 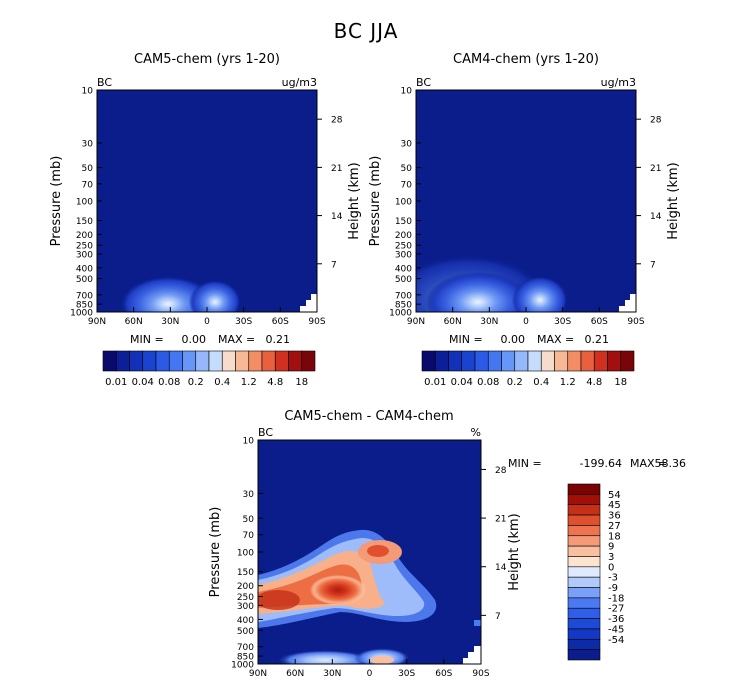 I want to click on min-value: -199.64, so click(x=601, y=463).